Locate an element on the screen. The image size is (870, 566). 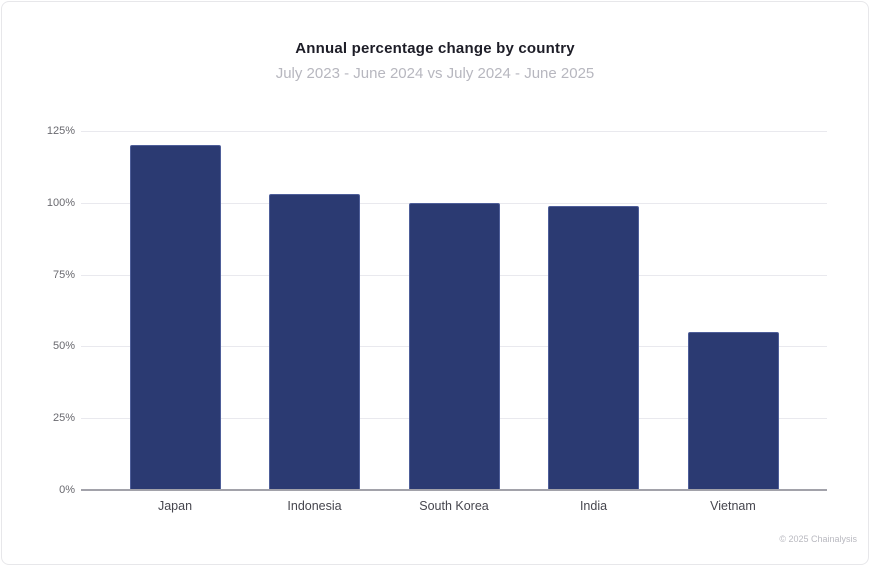
bar-indonesia is located at coordinates (314, 342).